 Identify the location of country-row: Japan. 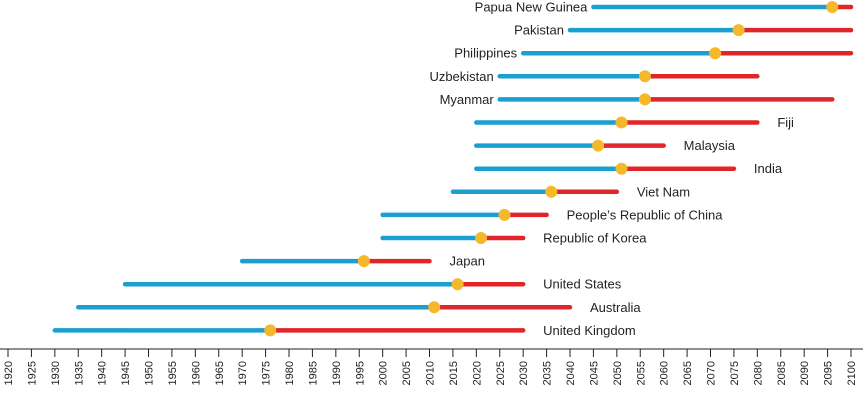
(362, 261).